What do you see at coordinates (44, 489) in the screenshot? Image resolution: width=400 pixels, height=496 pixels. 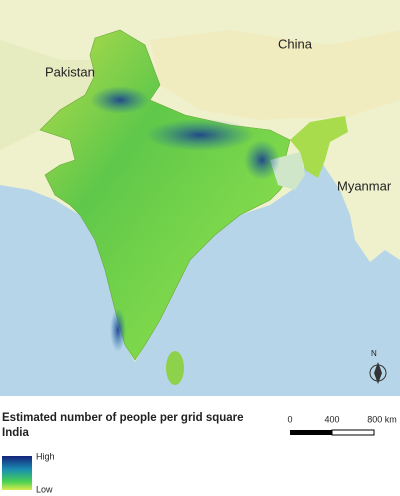 I see `legend-low: Low` at bounding box center [44, 489].